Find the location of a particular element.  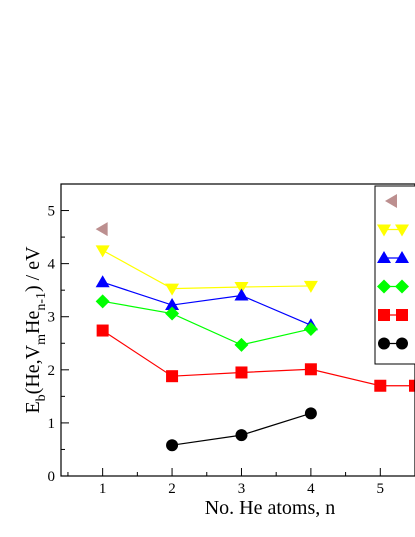

legend-box is located at coordinates (394, 275).